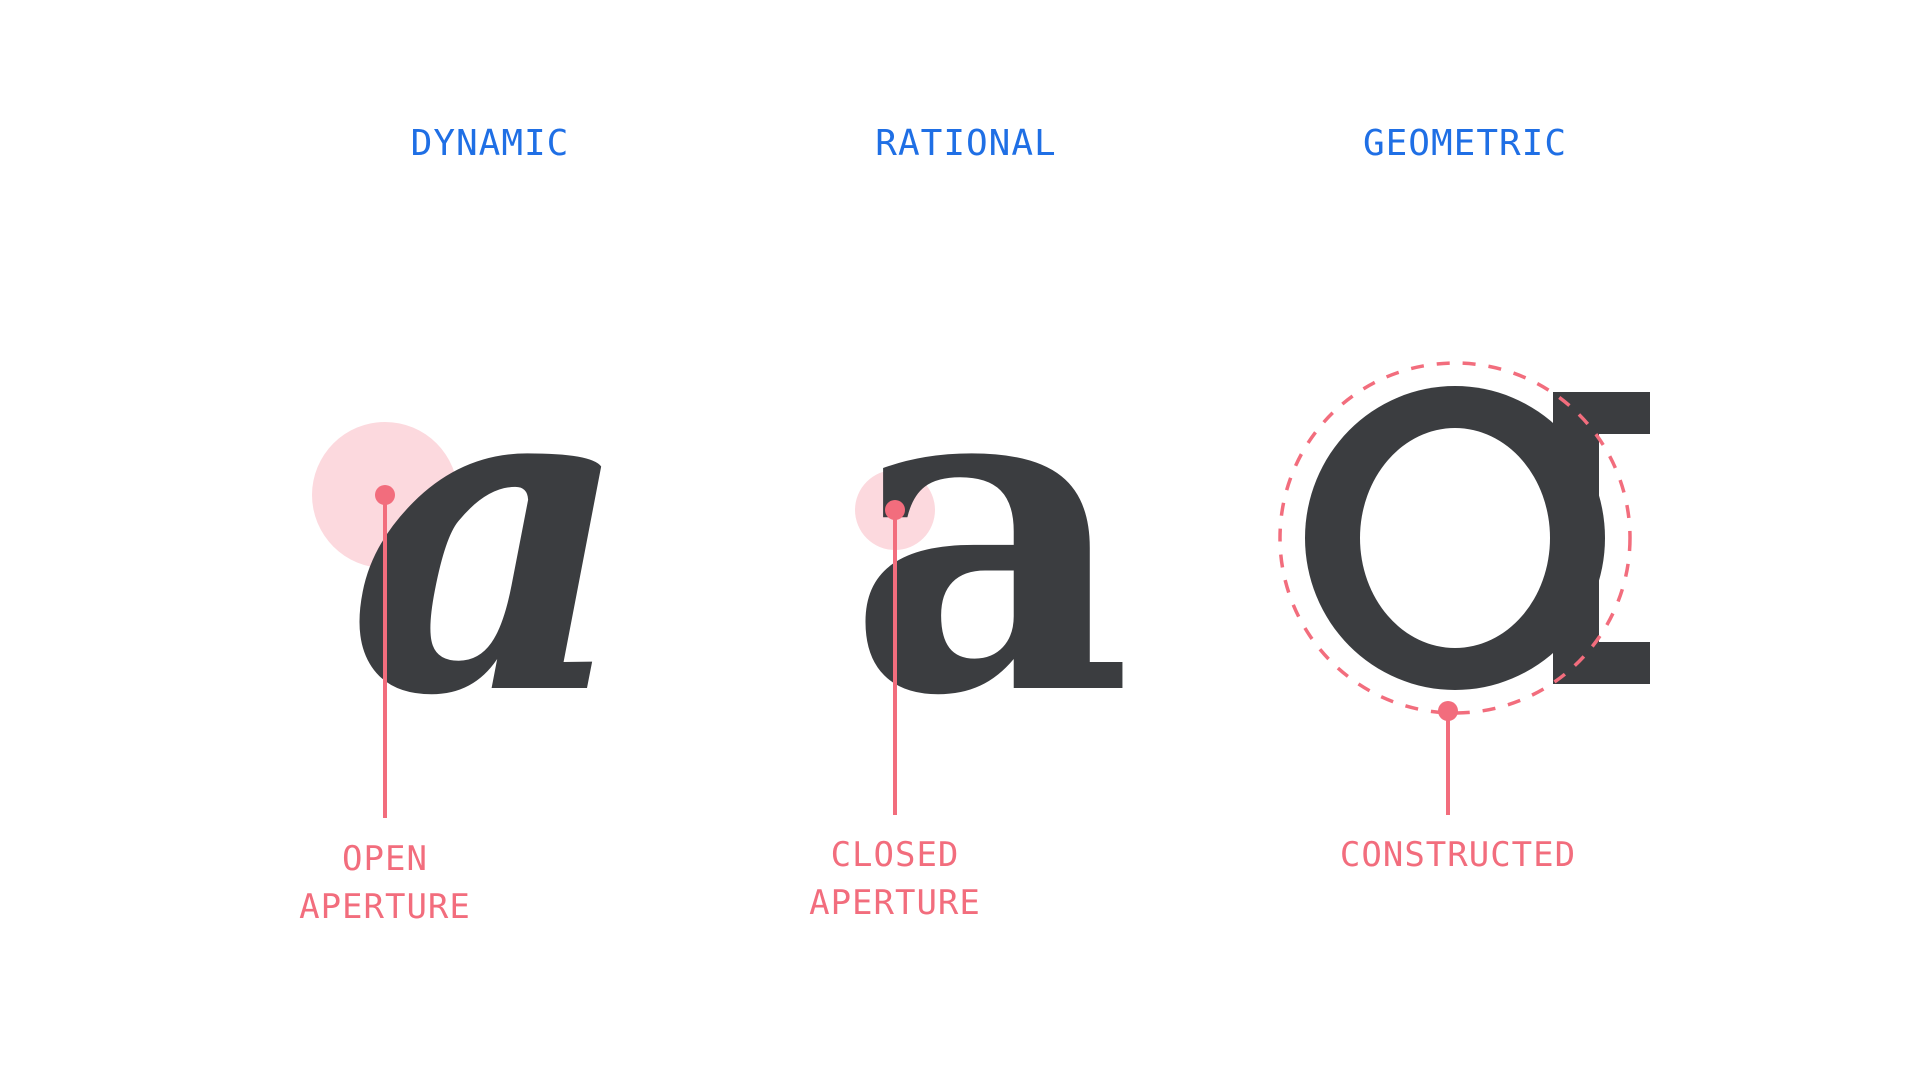 This screenshot has height=1080, width=1920. I want to click on geometric-bowl-counter, so click(1455, 538).